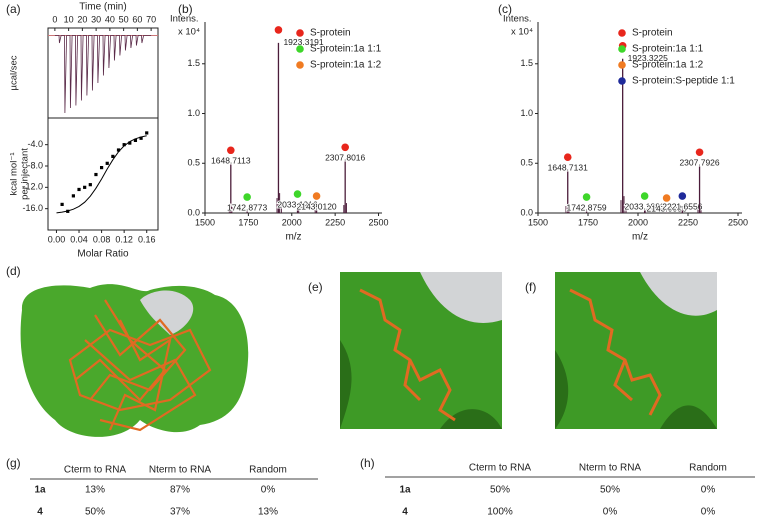 This screenshot has height=522, width=762. Describe the element at coordinates (517, 19) in the screenshot. I see `y-axis-title: Intens.` at that location.